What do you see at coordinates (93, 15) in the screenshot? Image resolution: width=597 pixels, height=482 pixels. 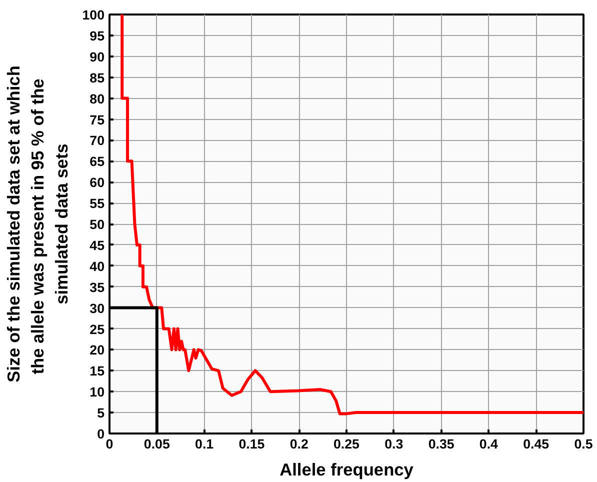 I see `y-tick-label: 100` at bounding box center [93, 15].